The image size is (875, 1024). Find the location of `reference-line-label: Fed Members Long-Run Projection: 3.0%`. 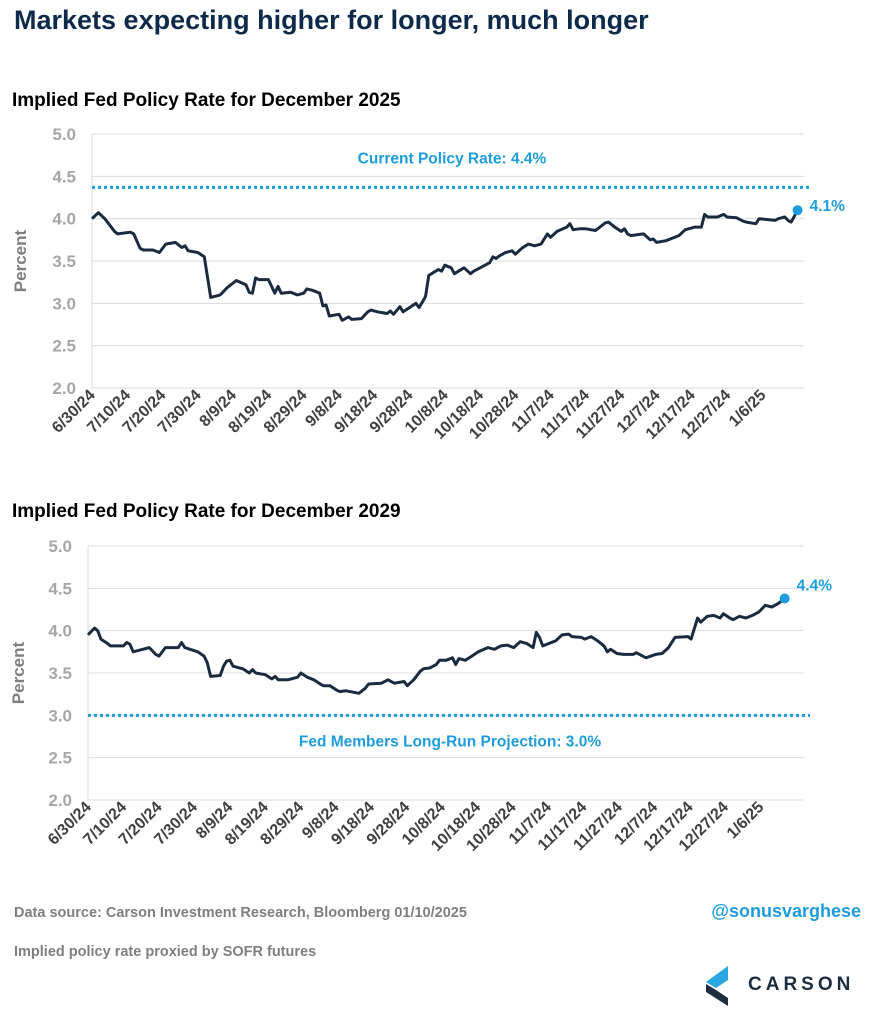

reference-line-label: Fed Members Long-Run Projection: 3.0% is located at coordinates (450, 741).